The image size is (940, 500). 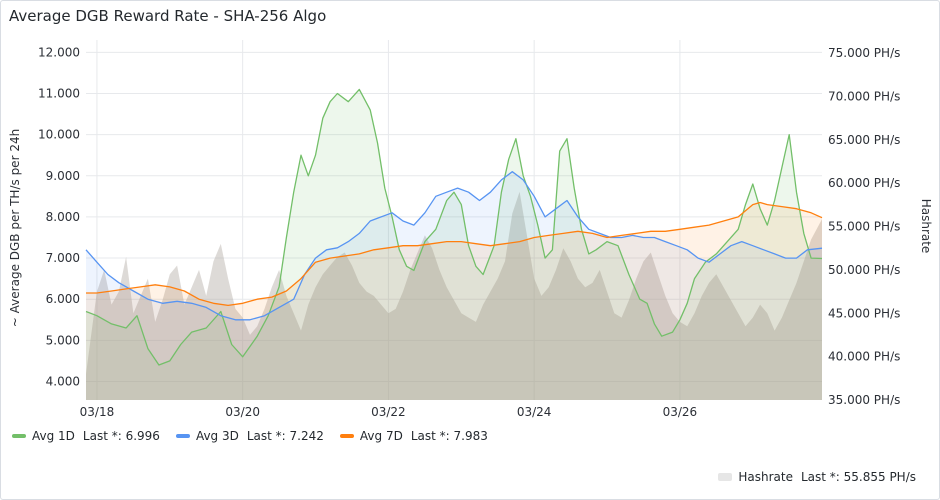 I want to click on x-tick-label: 03/22, so click(x=388, y=412).